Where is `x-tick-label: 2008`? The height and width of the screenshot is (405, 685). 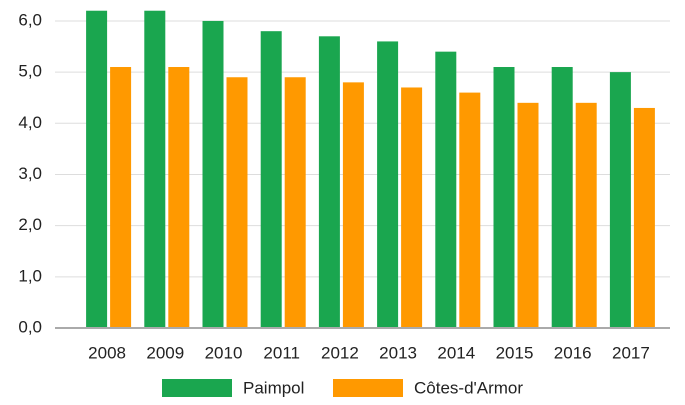 x-tick-label: 2008 is located at coordinates (107, 352).